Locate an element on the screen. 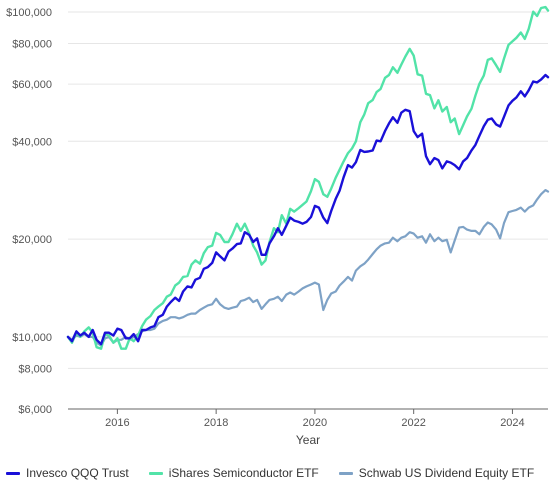 The image size is (557, 488). y-tick-label: $10,000 is located at coordinates (32, 338).